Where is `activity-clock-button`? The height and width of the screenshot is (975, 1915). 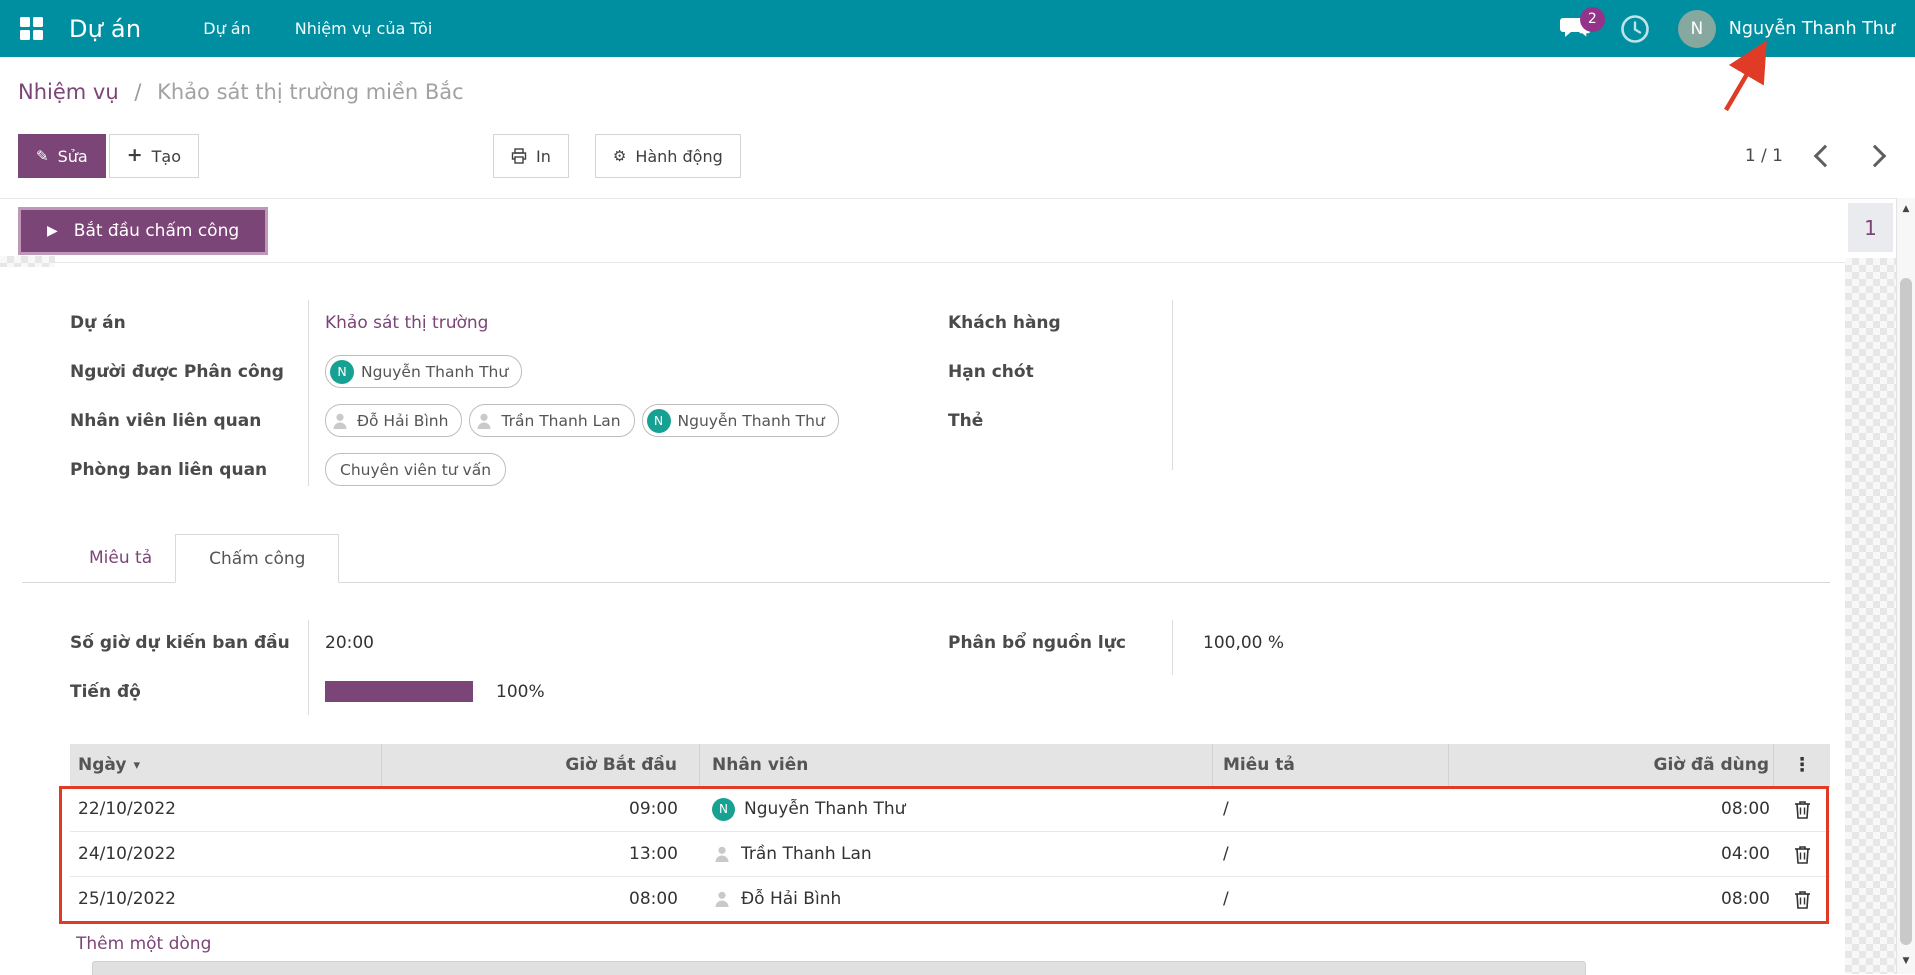 activity-clock-button is located at coordinates (1635, 29).